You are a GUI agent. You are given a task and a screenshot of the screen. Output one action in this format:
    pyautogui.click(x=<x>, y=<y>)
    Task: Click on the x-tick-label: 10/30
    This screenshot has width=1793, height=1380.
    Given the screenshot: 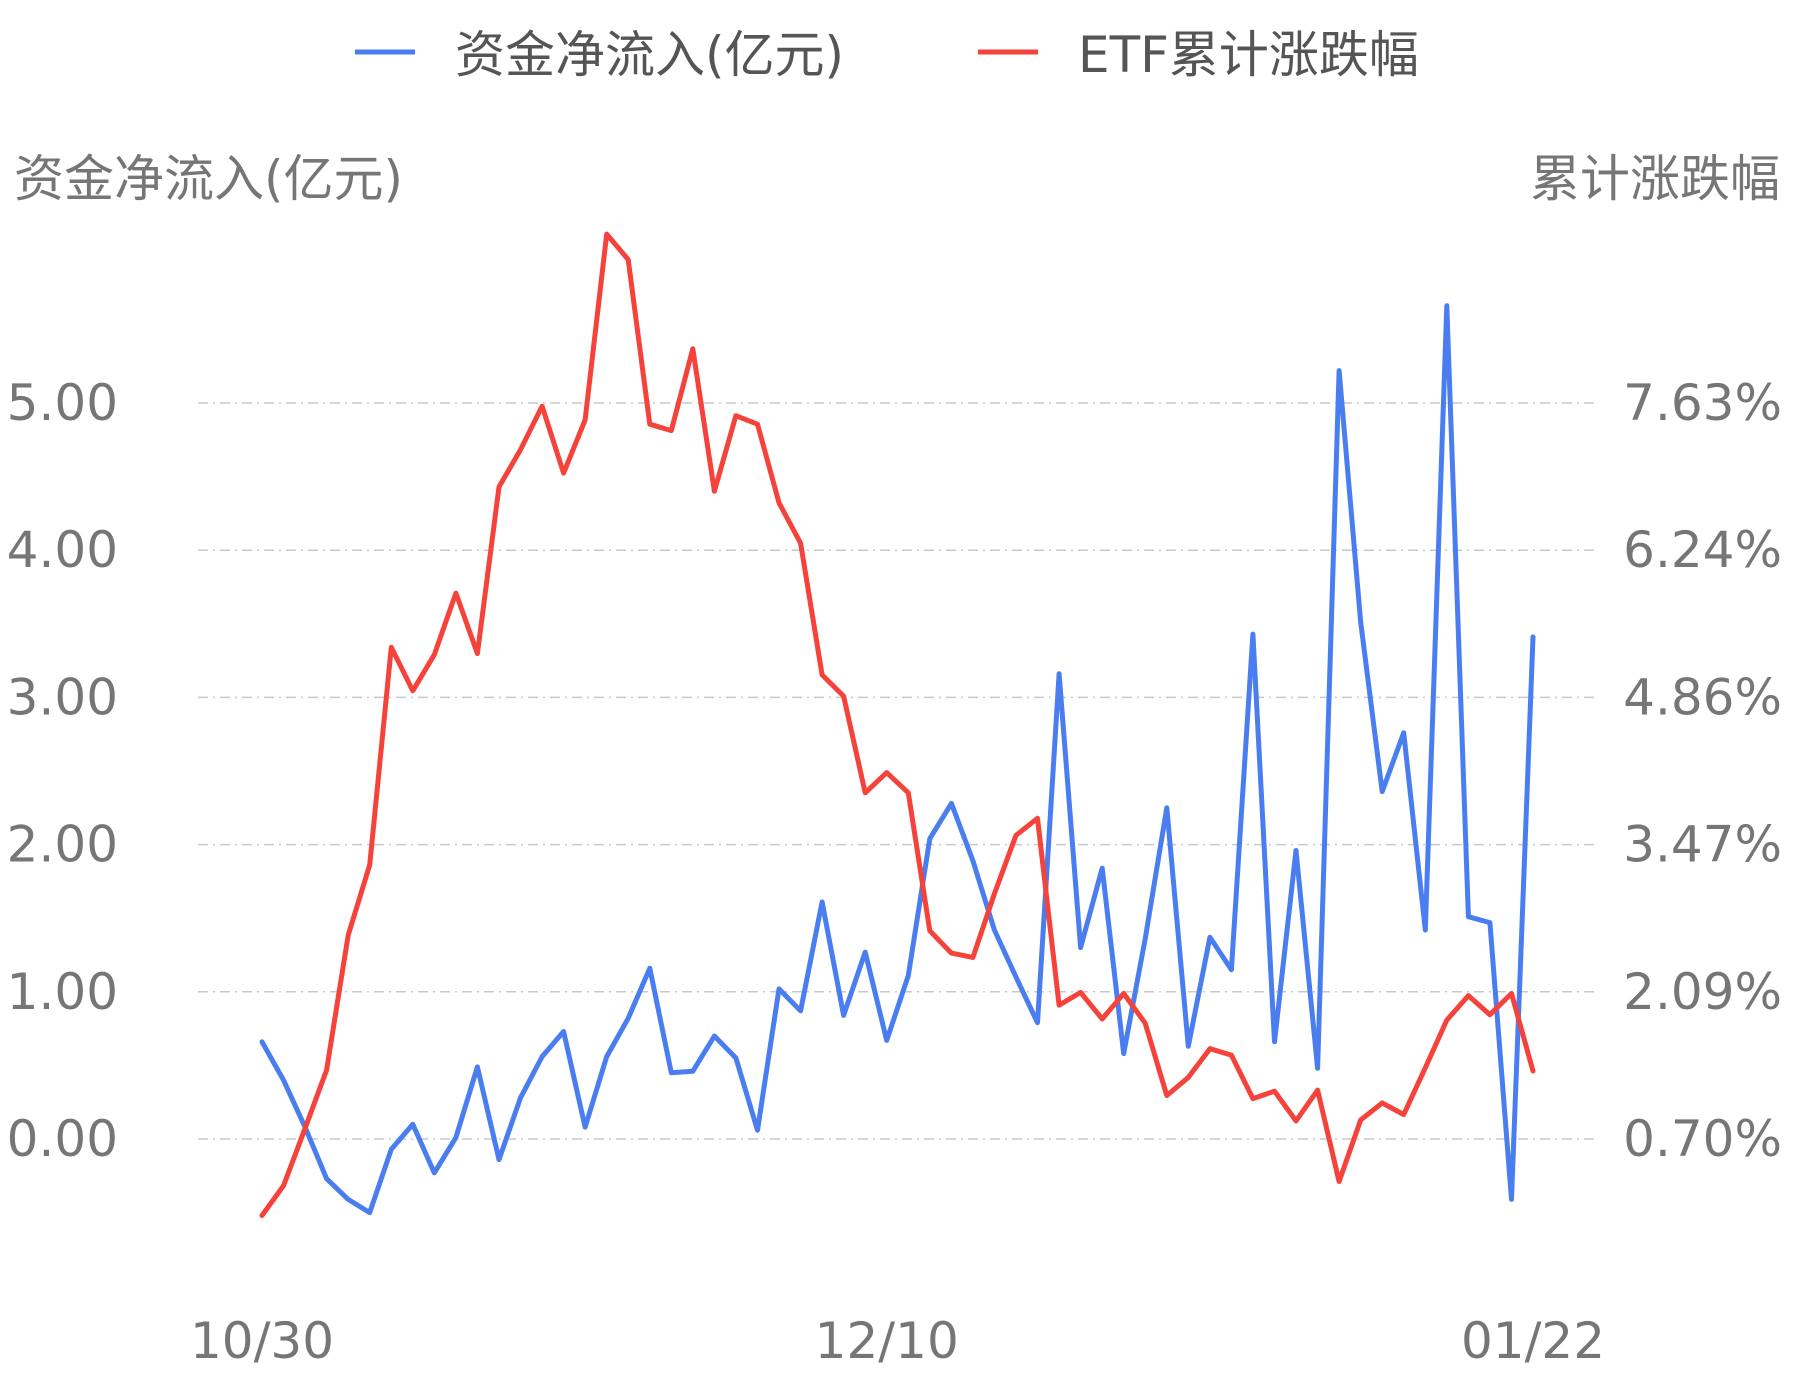 What is the action you would take?
    pyautogui.click(x=262, y=1341)
    